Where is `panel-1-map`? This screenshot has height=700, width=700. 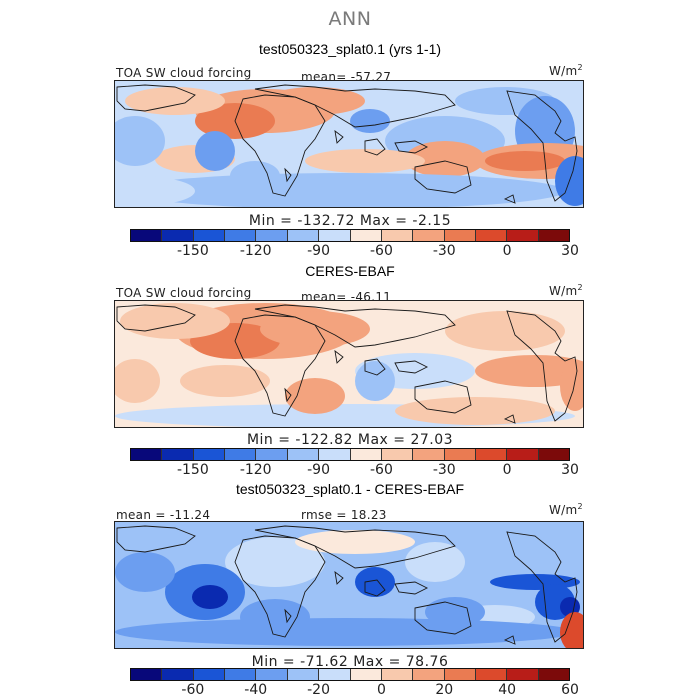 panel-1-map is located at coordinates (349, 144).